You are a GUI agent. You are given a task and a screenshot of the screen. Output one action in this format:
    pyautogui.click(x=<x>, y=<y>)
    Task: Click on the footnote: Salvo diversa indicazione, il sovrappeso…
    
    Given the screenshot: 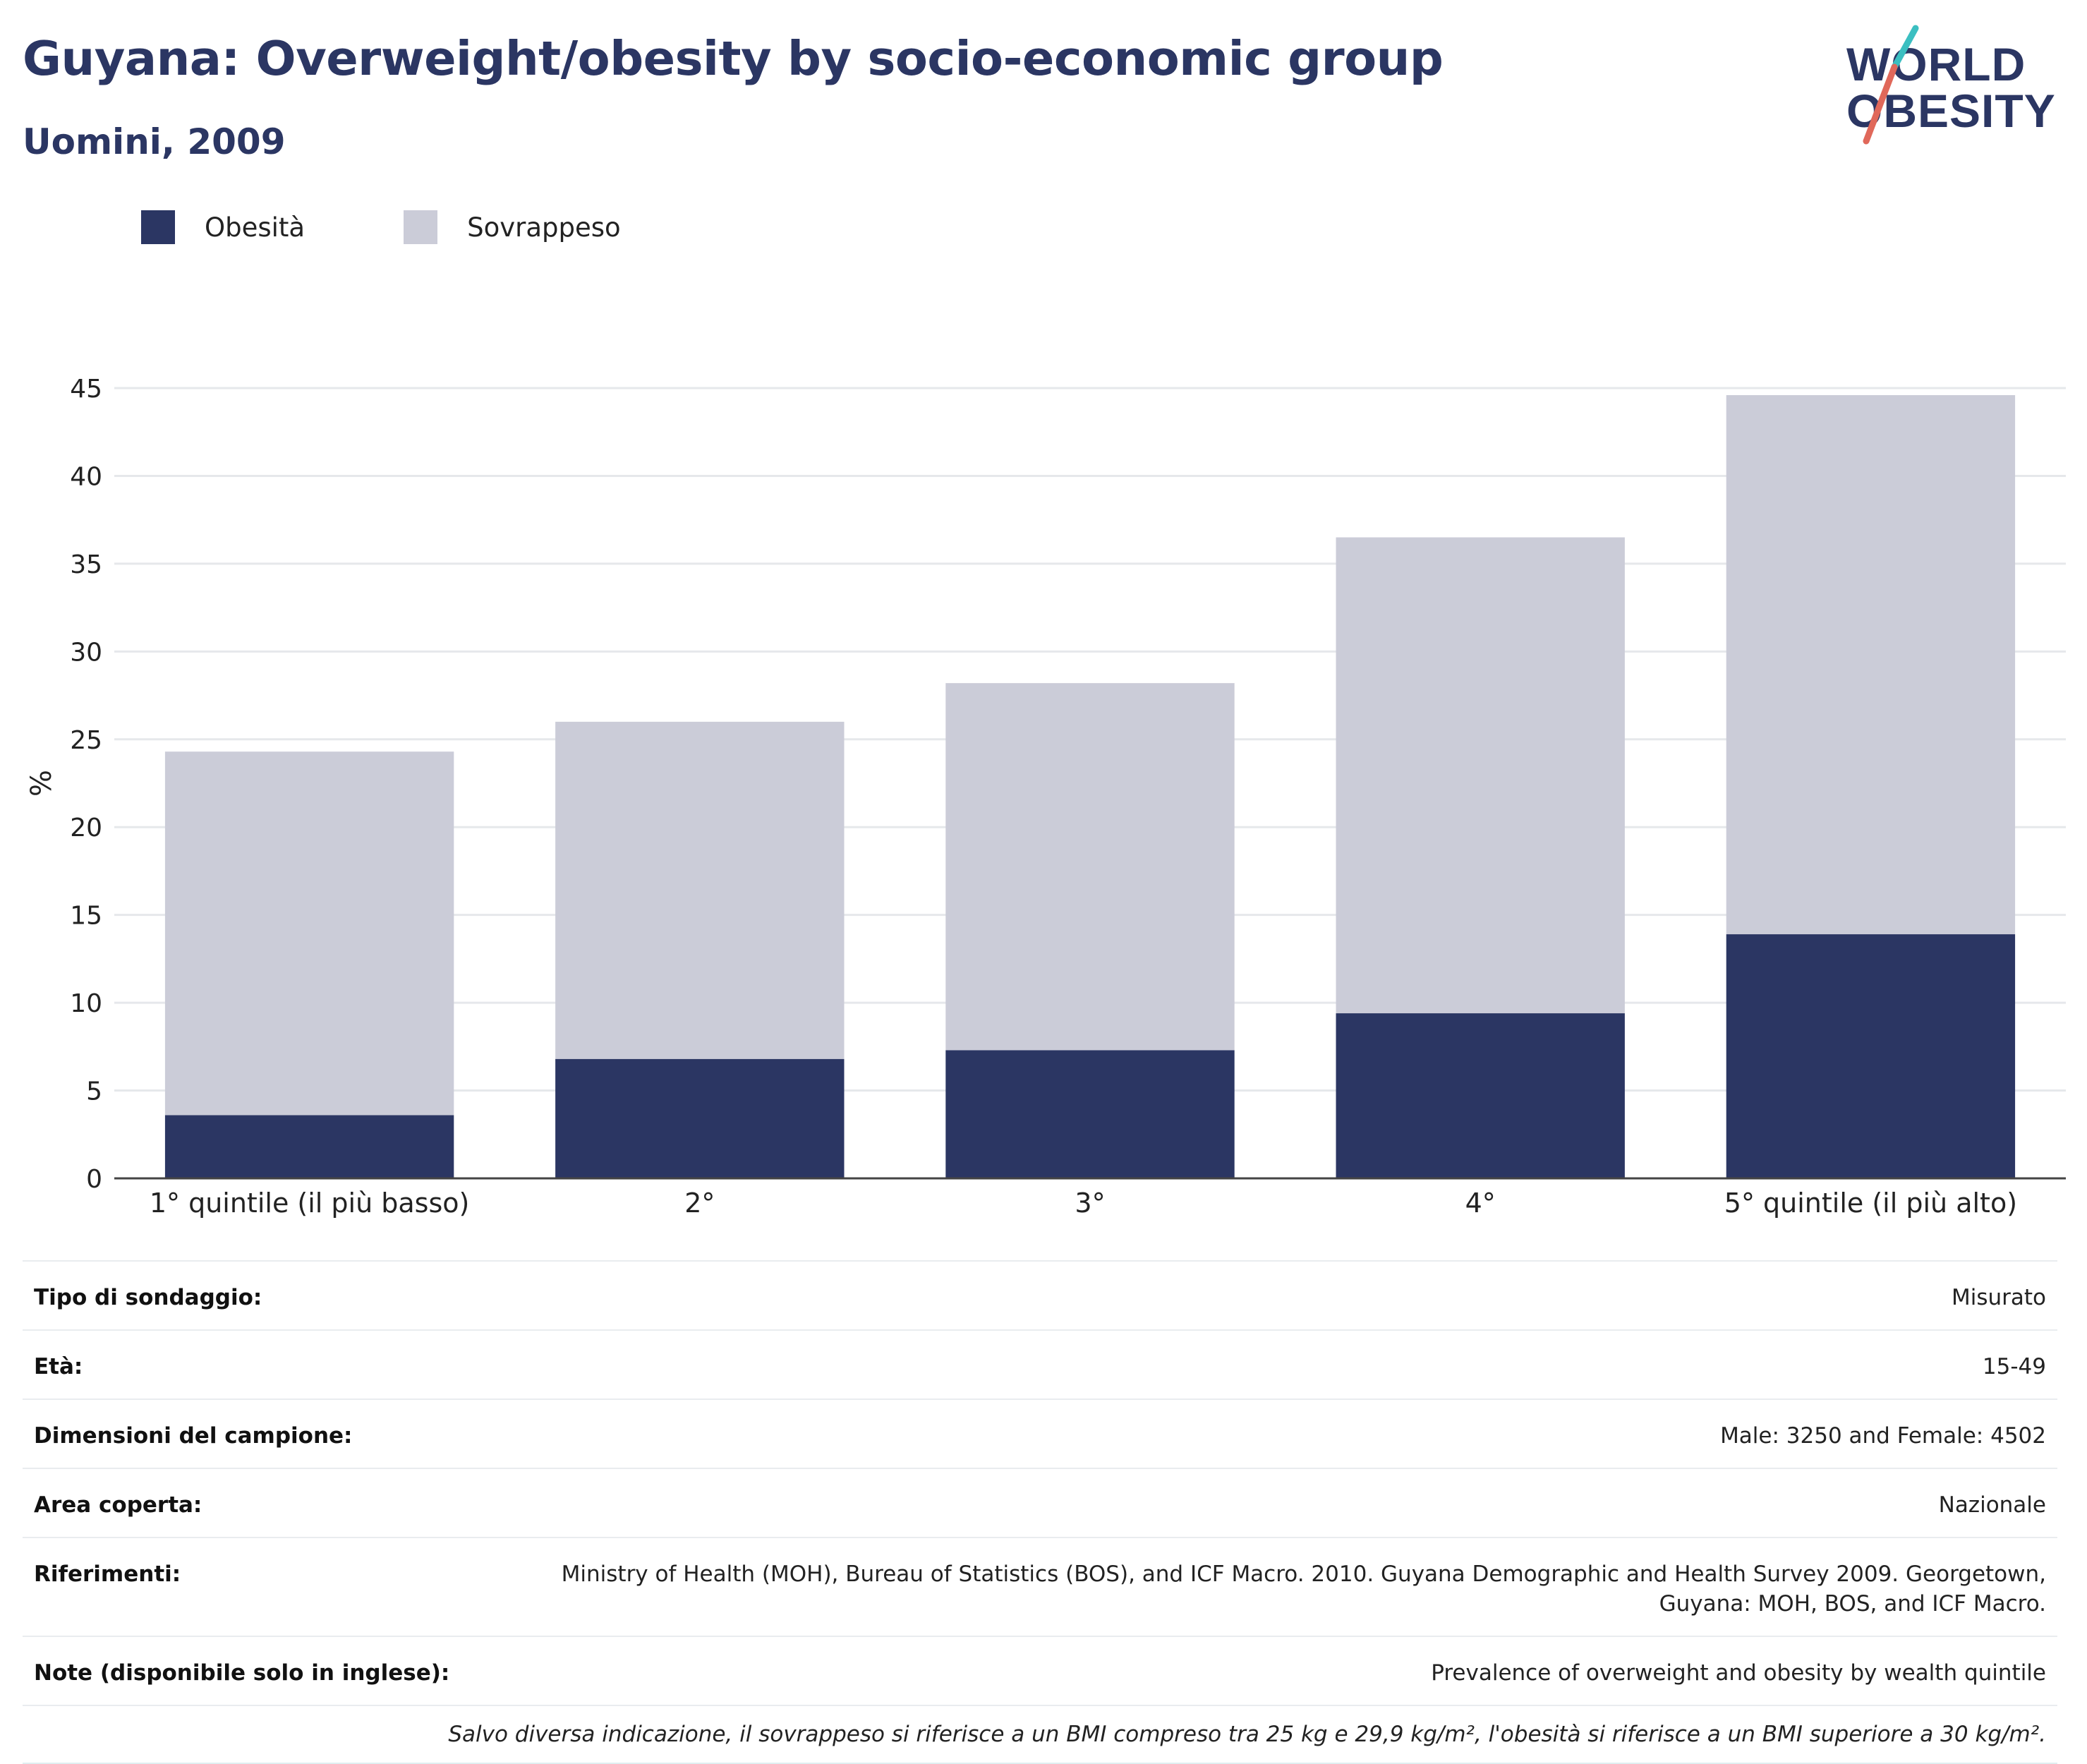 What is the action you would take?
    pyautogui.click(x=1040, y=1735)
    